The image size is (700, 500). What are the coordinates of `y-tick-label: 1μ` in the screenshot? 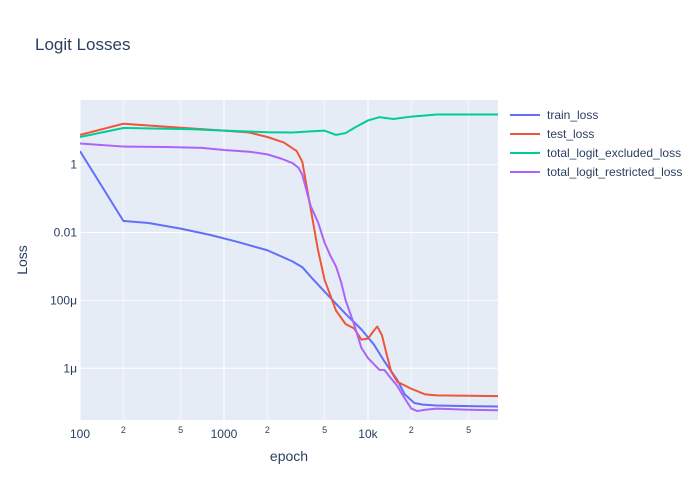 It's located at (70, 368).